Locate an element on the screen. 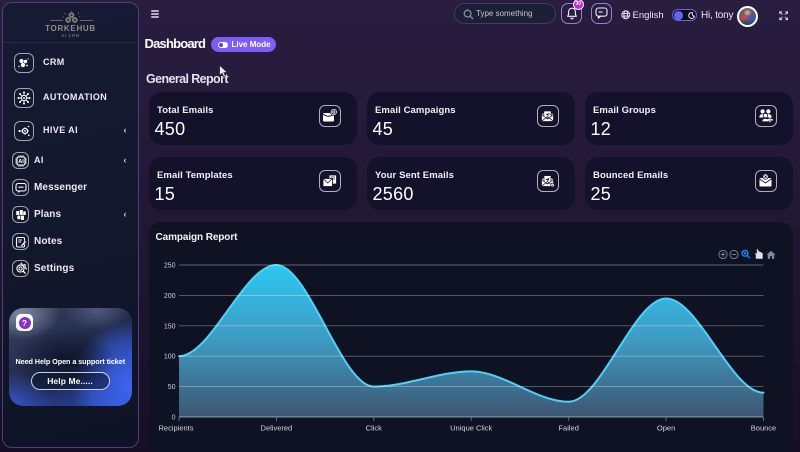 The width and height of the screenshot is (800, 452). svg-text: Unique Click is located at coordinates (471, 428).